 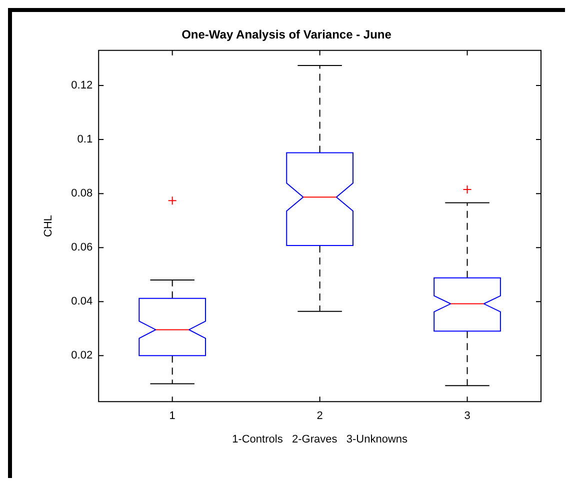 What do you see at coordinates (48, 226) in the screenshot?
I see `y-axis-title: CHL` at bounding box center [48, 226].